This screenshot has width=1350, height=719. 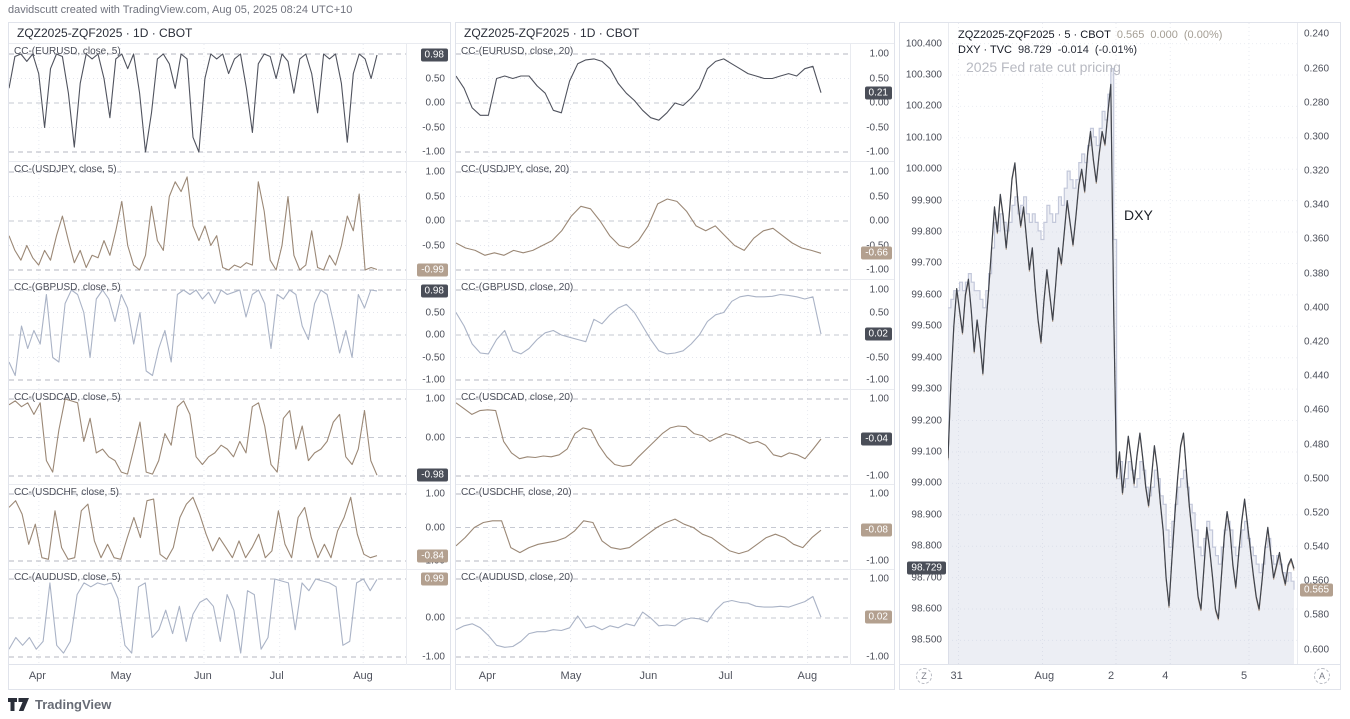 What do you see at coordinates (924, 676) in the screenshot?
I see `scroll-left-button: Z` at bounding box center [924, 676].